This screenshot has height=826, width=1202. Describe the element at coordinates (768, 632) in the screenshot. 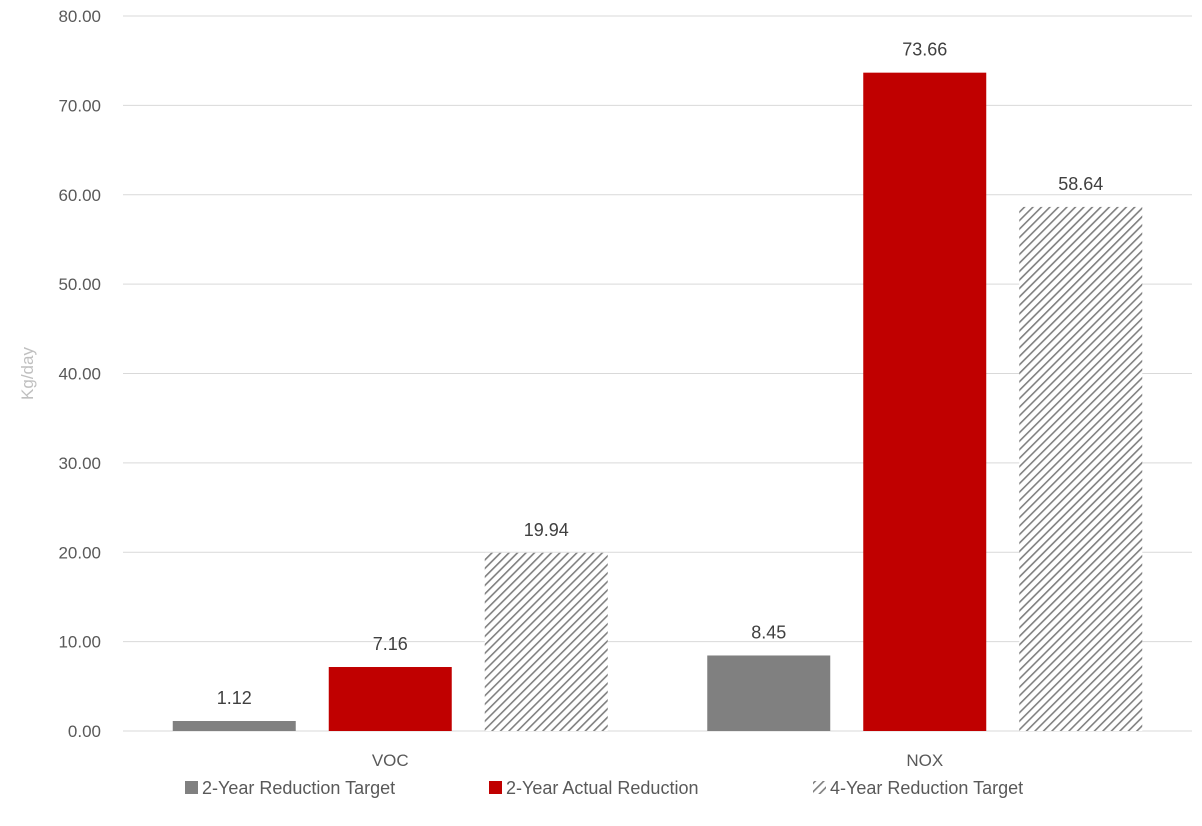

I see `data-label: 8.45` at that location.